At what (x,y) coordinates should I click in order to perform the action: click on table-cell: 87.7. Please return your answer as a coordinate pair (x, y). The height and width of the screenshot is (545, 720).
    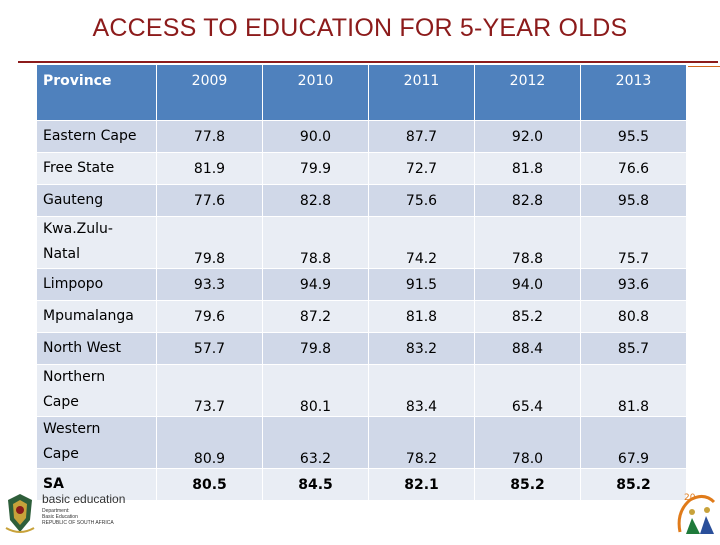
    Looking at the image, I should click on (421, 136).